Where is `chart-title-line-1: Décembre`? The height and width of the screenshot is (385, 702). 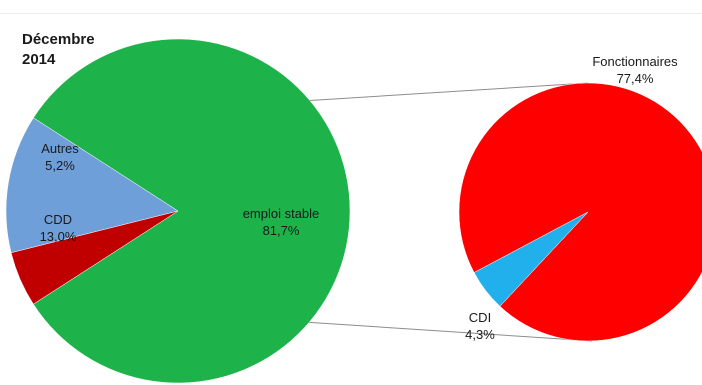 chart-title-line-1: Décembre is located at coordinates (58, 39).